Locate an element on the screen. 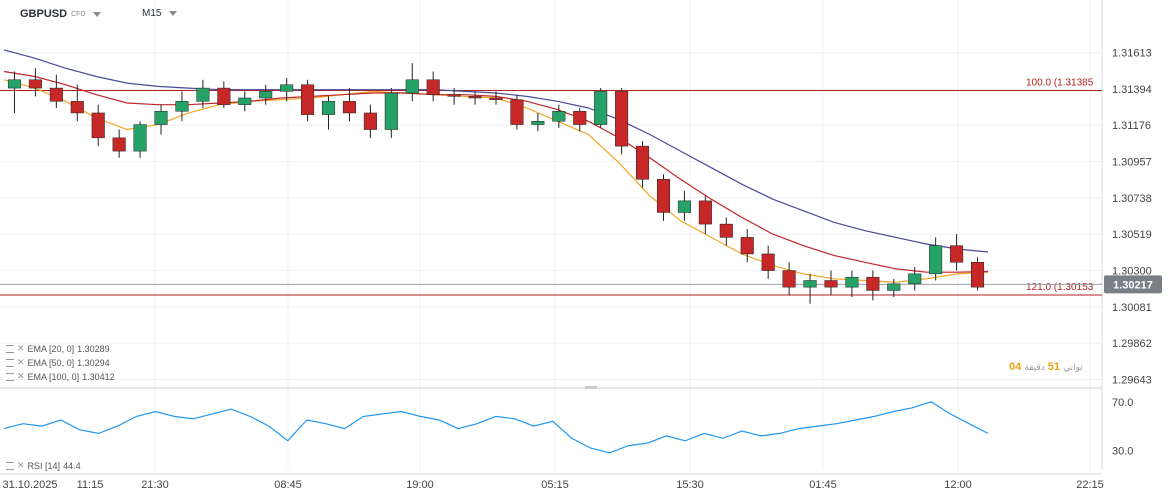 Image resolution: width=1170 pixels, height=499 pixels. price-tick-label: 1.29643 is located at coordinates (1132, 381).